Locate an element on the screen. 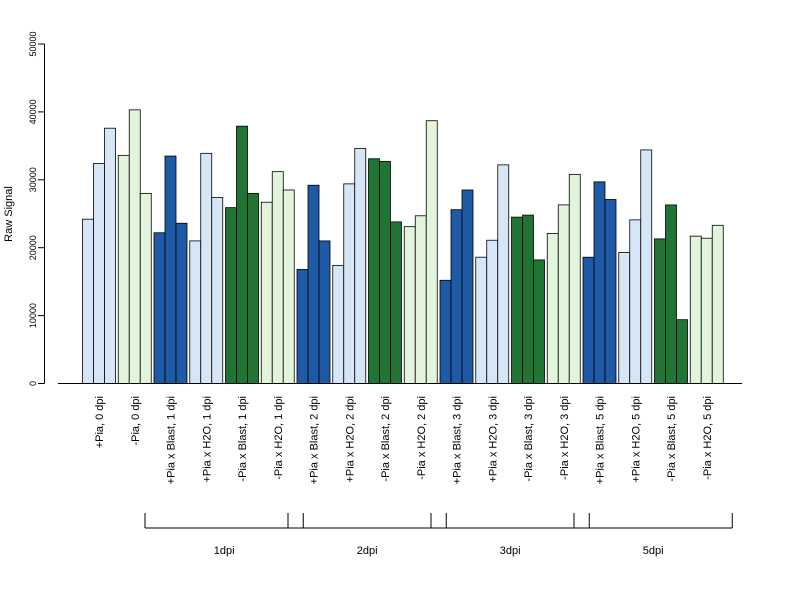  y-tick-label: 30000 is located at coordinates (33, 179).